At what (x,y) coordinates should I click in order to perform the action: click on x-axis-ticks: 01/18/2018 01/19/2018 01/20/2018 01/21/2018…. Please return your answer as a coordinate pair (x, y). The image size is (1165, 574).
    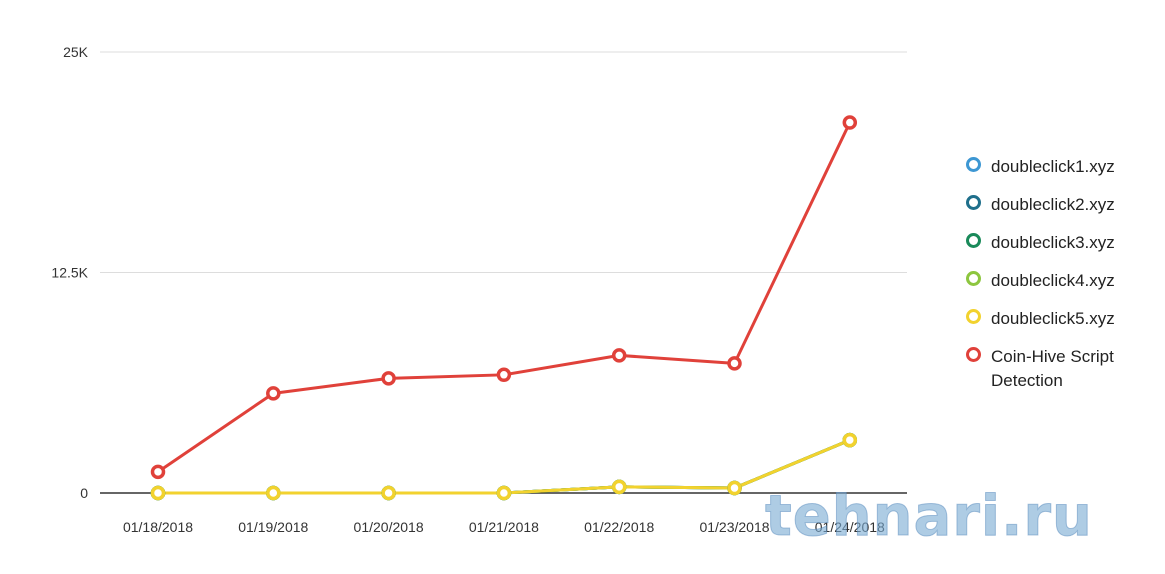
    Looking at the image, I should click on (504, 527).